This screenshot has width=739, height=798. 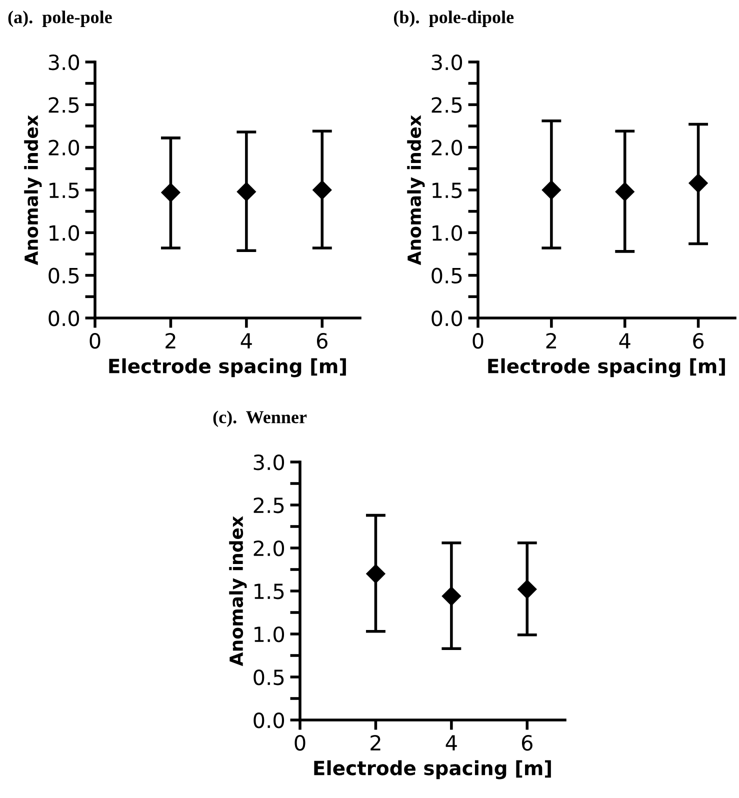 What do you see at coordinates (454, 18) in the screenshot?
I see `chart-title: (b). pole-dipole` at bounding box center [454, 18].